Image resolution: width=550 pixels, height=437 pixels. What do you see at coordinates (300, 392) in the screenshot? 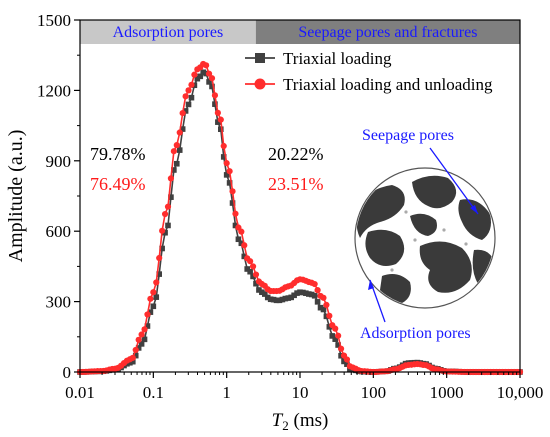
I see `x-tick-label: 10` at bounding box center [300, 392].